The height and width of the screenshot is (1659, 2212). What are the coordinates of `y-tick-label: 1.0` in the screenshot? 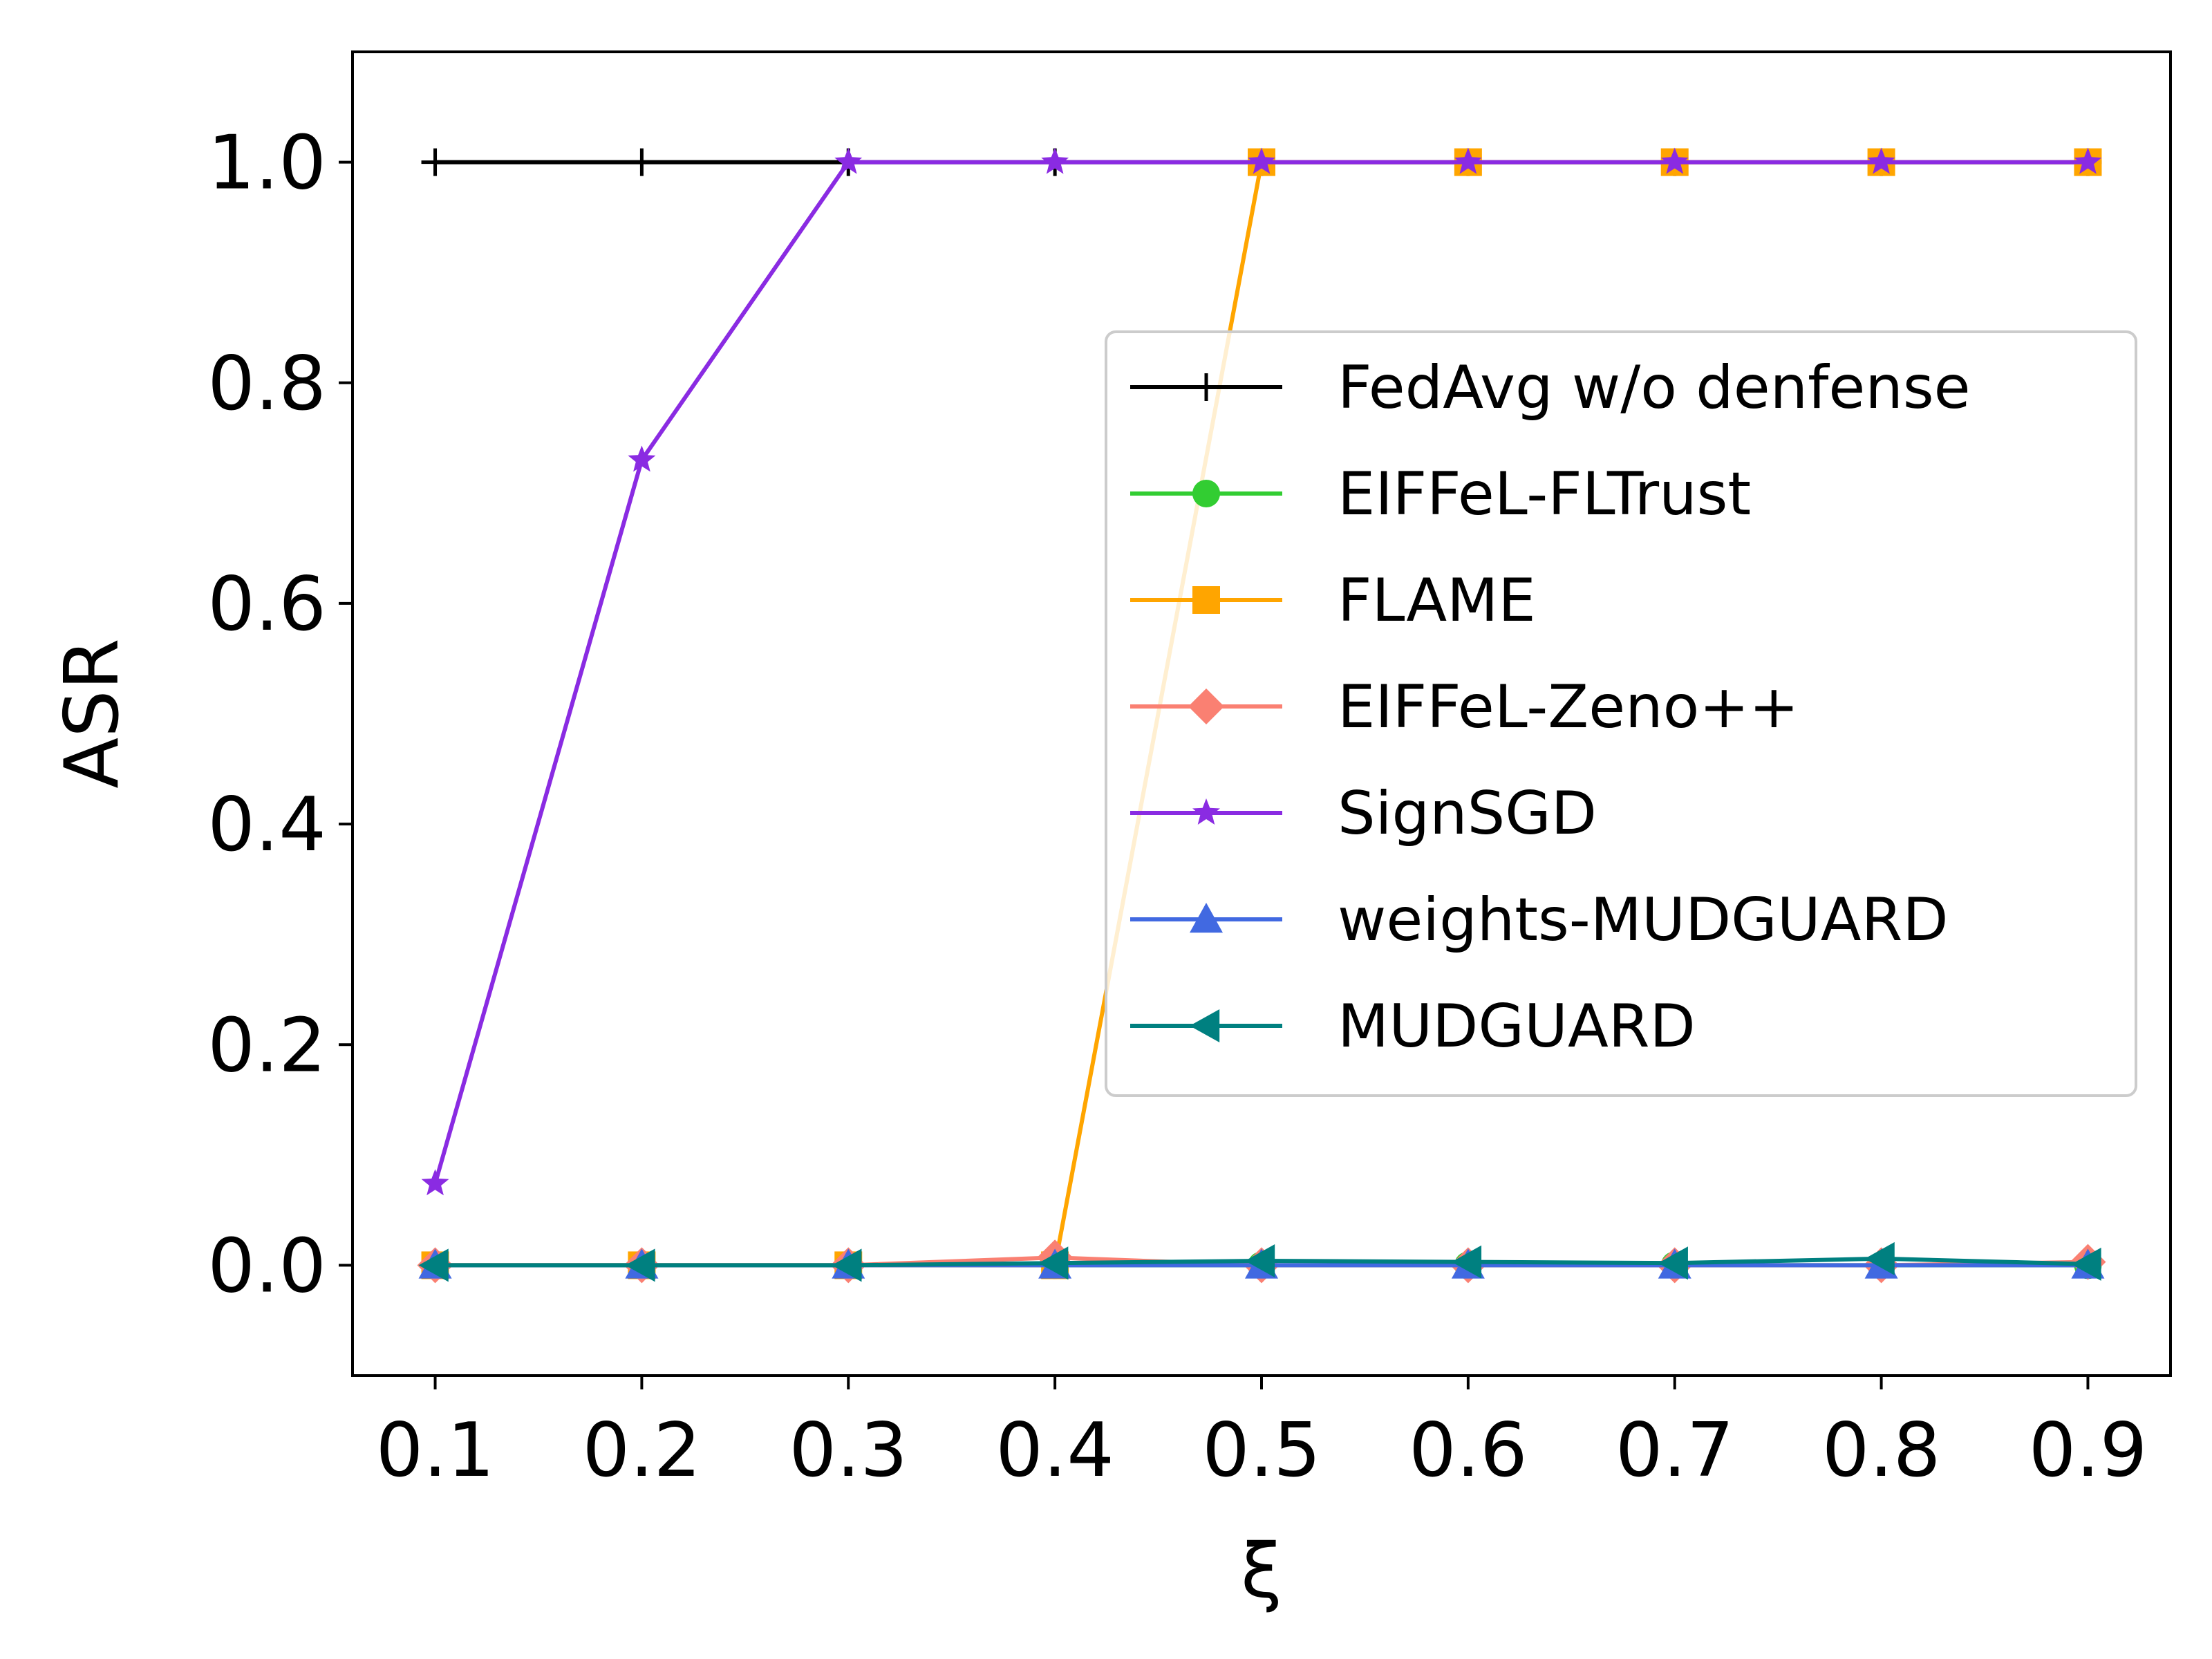 It's located at (266, 163).